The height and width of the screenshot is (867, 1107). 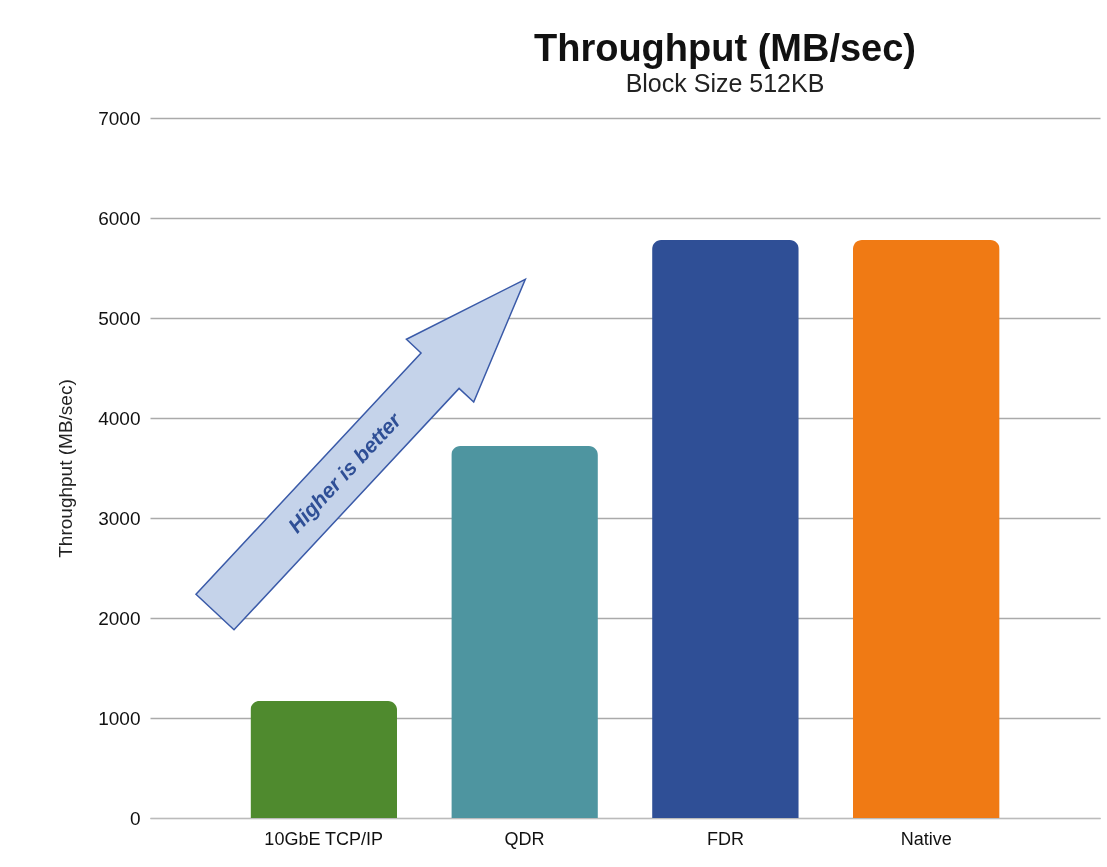 I want to click on chart-title: Throughput (MB/sec), so click(x=725, y=48).